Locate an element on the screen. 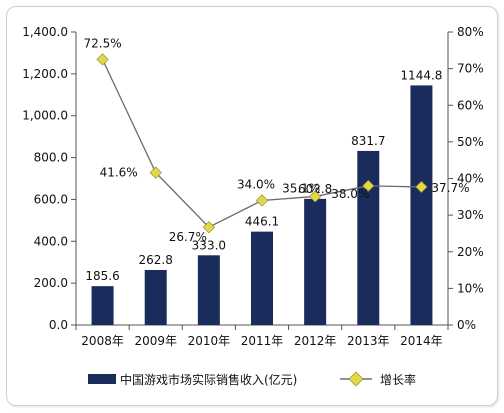  y-right-tick-label: 70% is located at coordinates (470, 69).